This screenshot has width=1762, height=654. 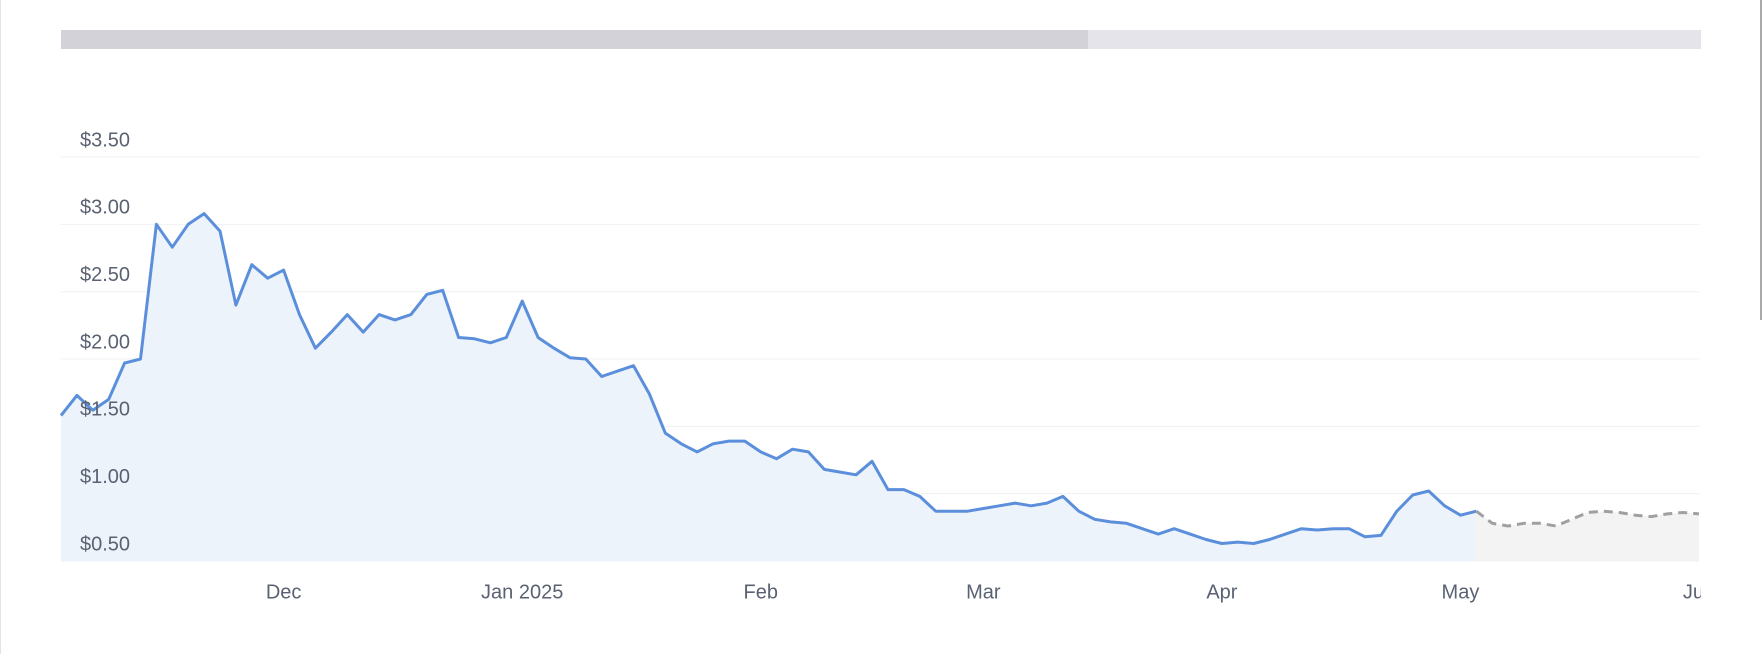 What do you see at coordinates (1587, 536) in the screenshot?
I see `area` at bounding box center [1587, 536].